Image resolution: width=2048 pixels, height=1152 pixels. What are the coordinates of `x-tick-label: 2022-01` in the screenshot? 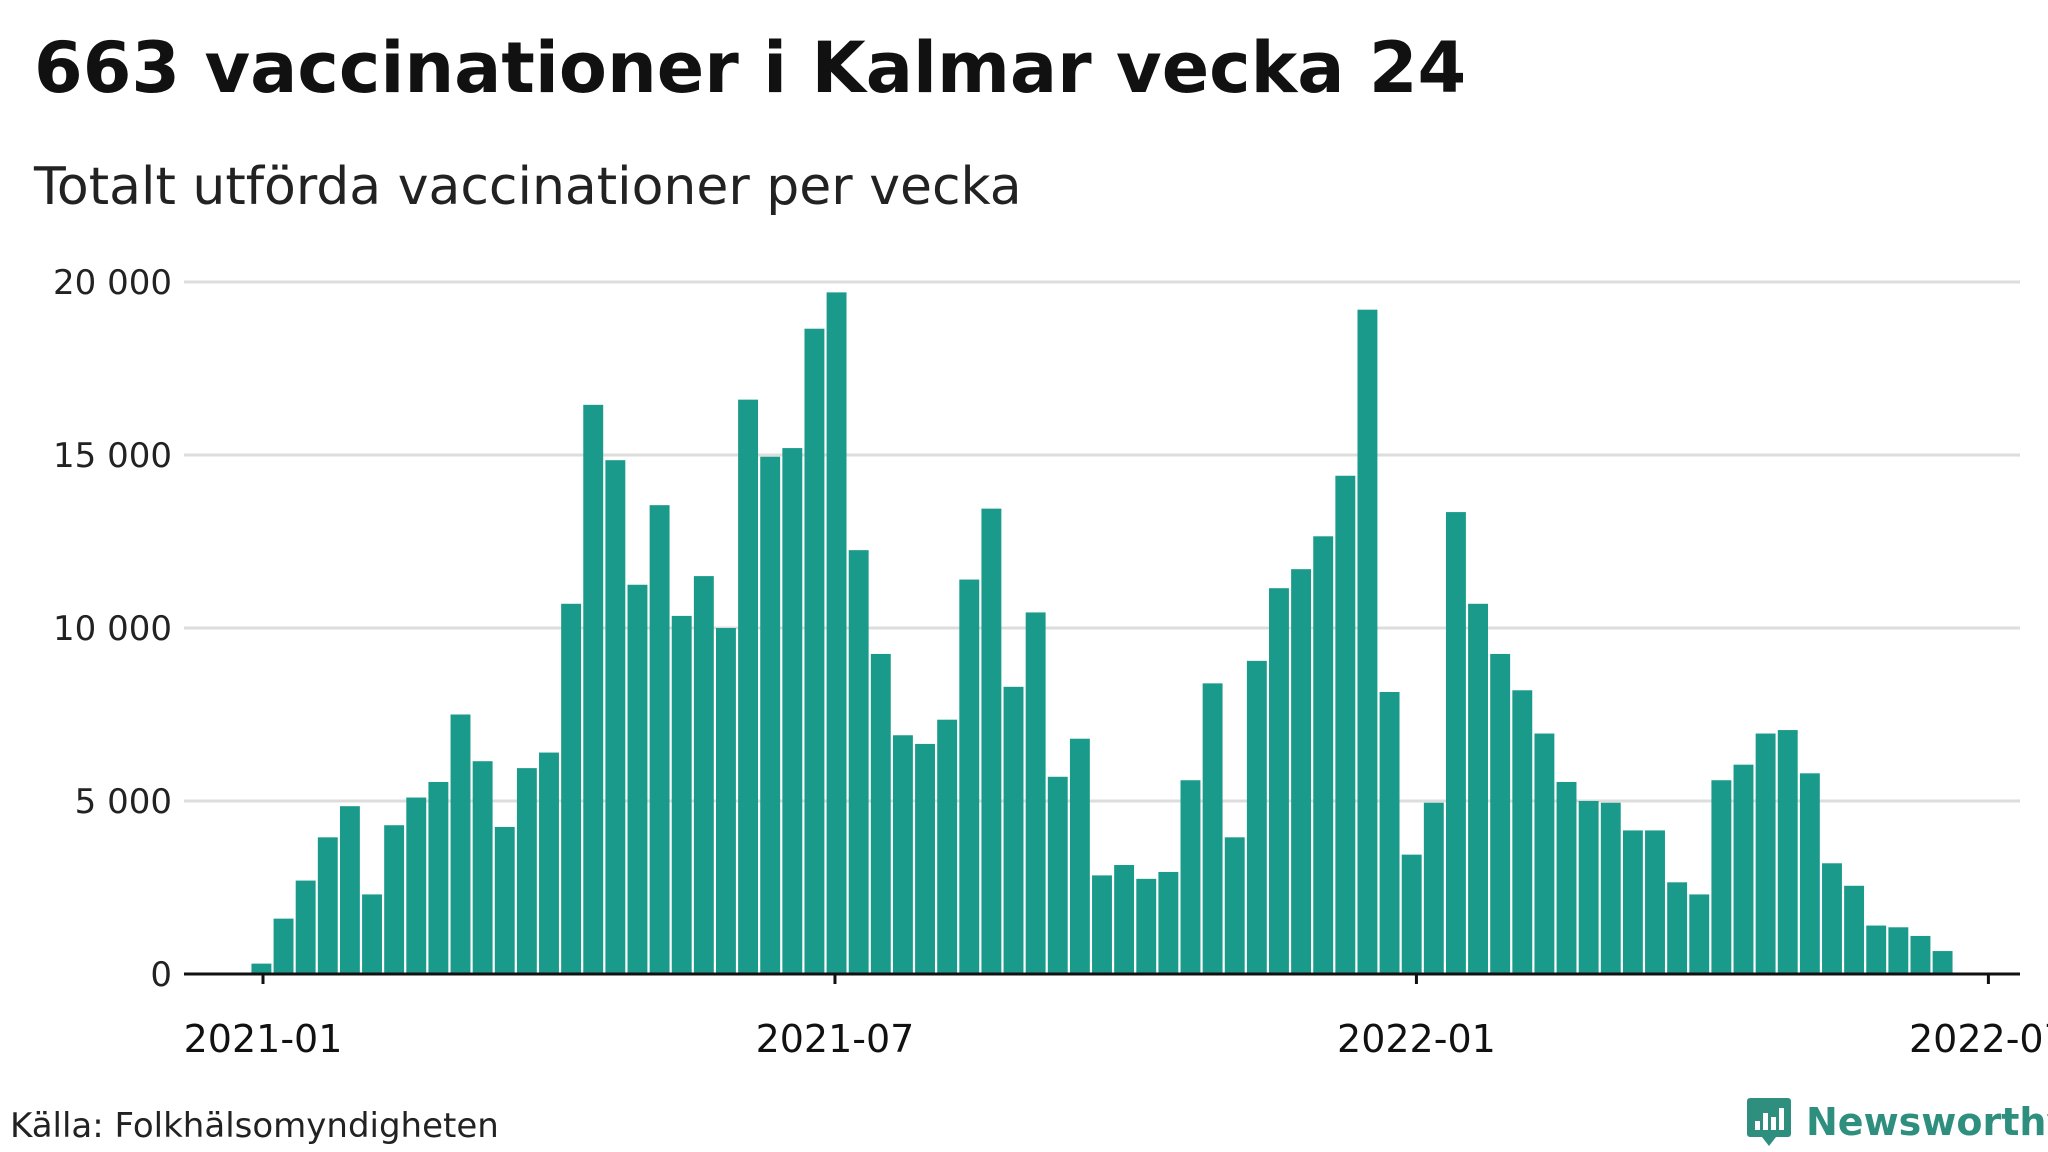 It's located at (1416, 1039).